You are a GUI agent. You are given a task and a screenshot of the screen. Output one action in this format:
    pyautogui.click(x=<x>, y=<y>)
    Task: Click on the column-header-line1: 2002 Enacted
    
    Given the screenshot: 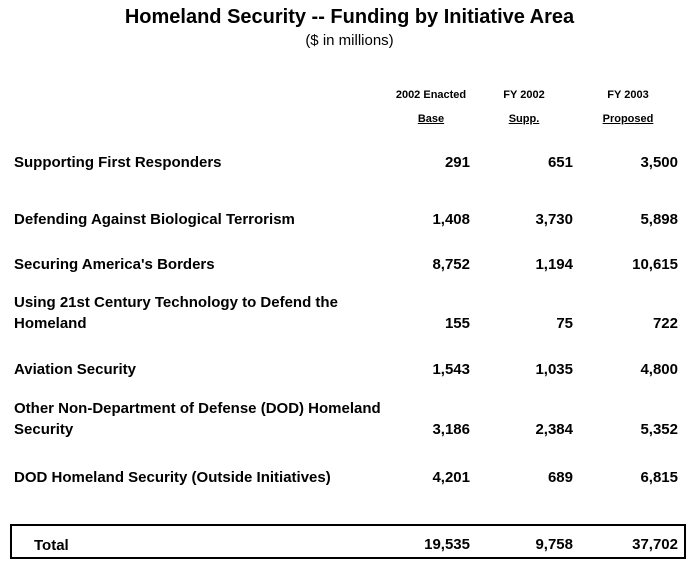 What is the action you would take?
    pyautogui.click(x=431, y=95)
    